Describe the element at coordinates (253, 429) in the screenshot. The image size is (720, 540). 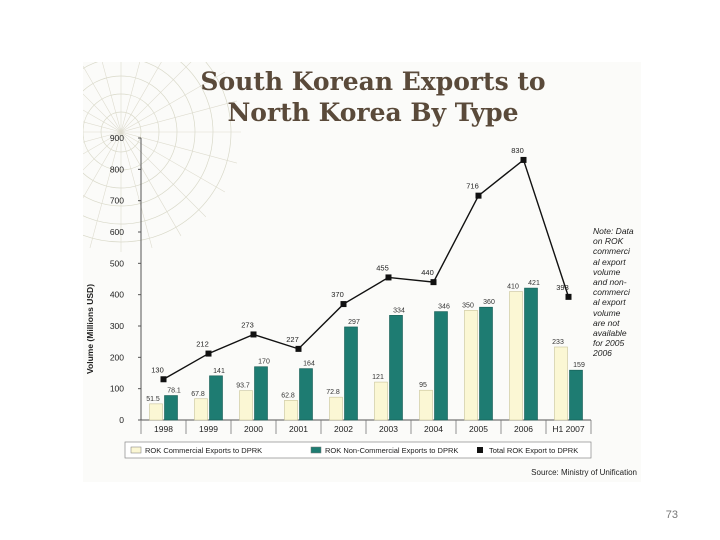
I see `x-tick-label: 2000` at that location.